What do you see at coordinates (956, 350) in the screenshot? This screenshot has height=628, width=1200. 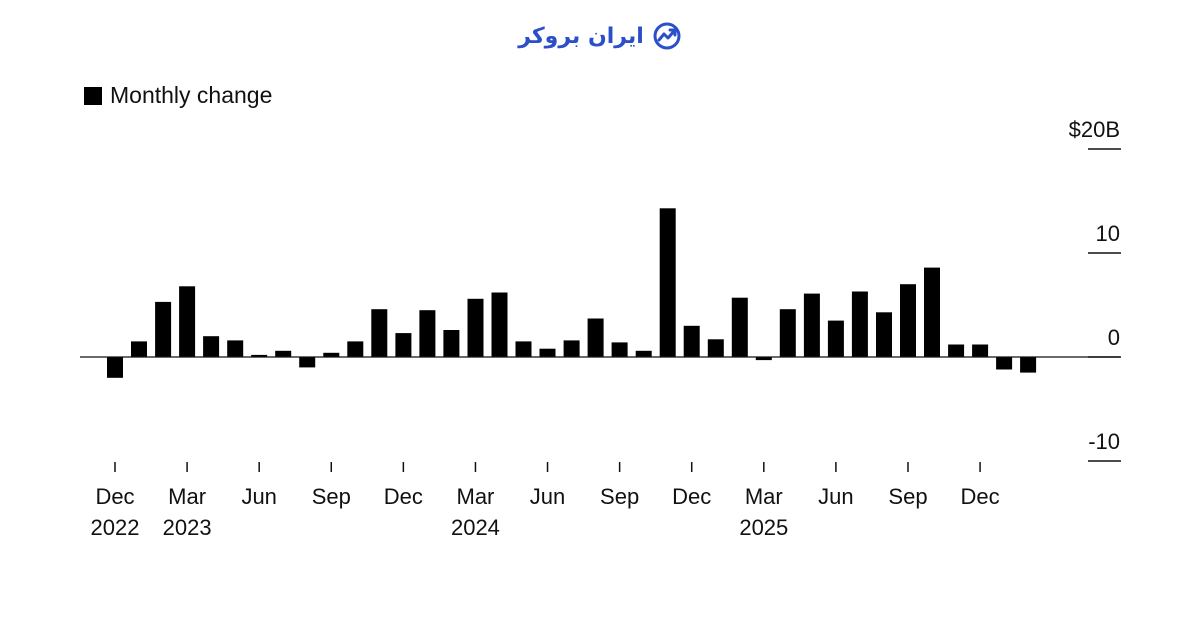 I see `bar-nov-2025` at bounding box center [956, 350].